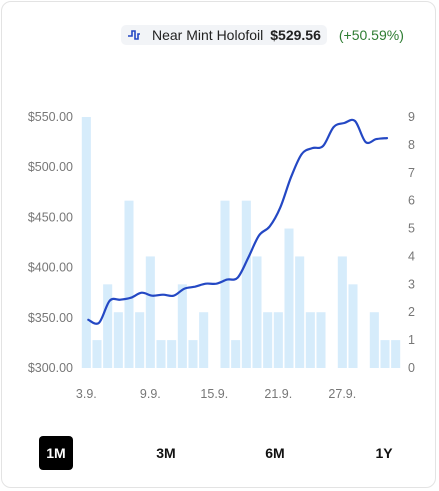 This screenshot has width=439, height=491. What do you see at coordinates (411, 145) in the screenshot?
I see `y-right-tick-label: 8` at bounding box center [411, 145].